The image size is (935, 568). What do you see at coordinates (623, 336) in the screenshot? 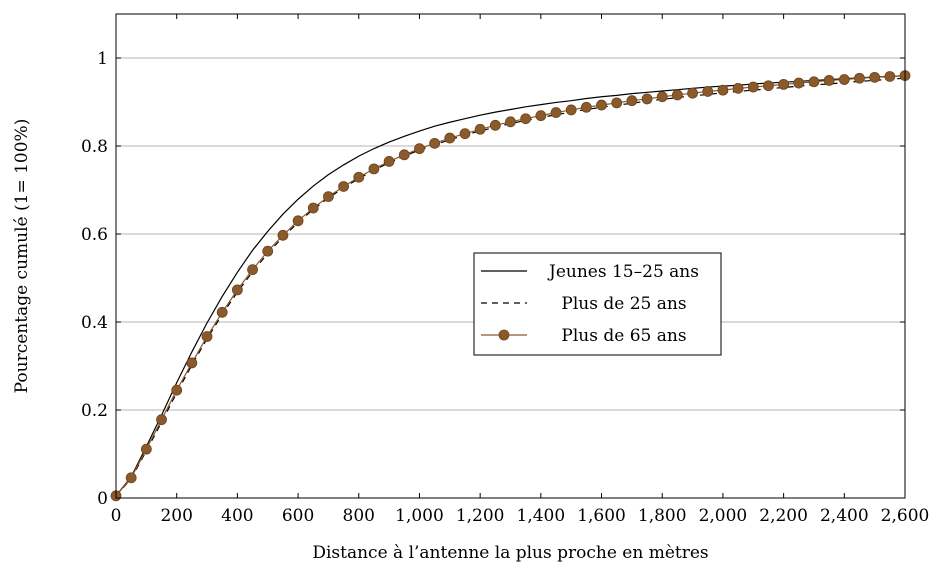
I see `legend-label: Plus de 65 ans` at bounding box center [623, 336].